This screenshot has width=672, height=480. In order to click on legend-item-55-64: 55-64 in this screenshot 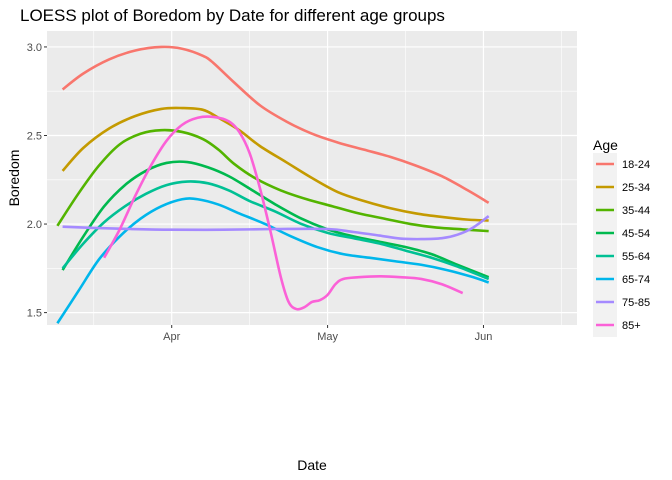, I will do `click(621, 256)`.